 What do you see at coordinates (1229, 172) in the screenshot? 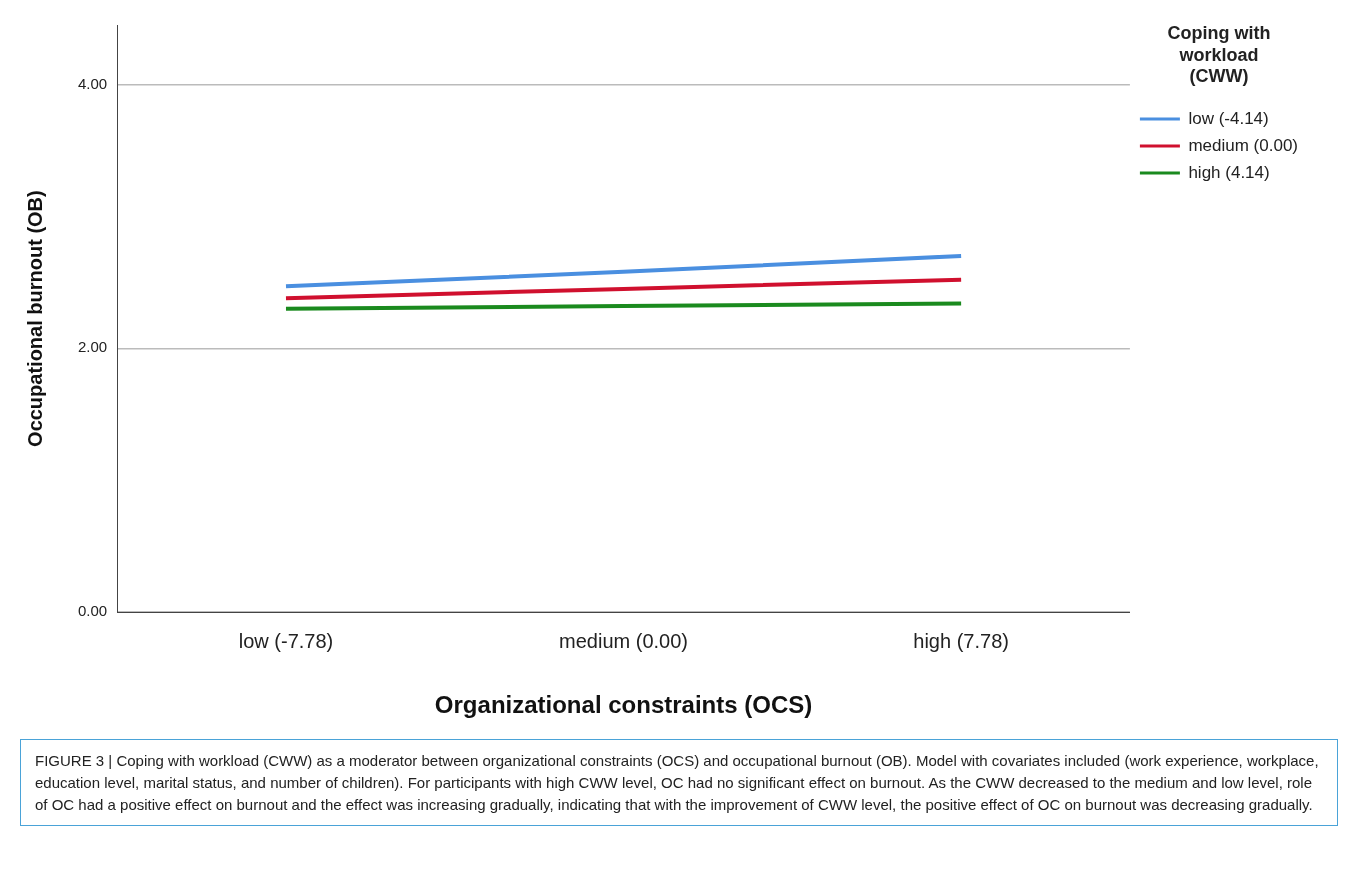
I see `legend-label: high (4.14)` at bounding box center [1229, 172].